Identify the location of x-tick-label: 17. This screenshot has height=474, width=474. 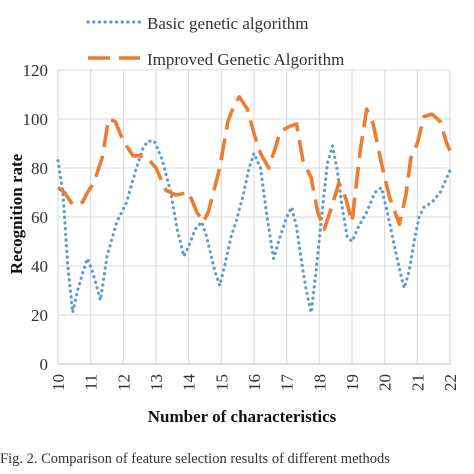
(287, 383).